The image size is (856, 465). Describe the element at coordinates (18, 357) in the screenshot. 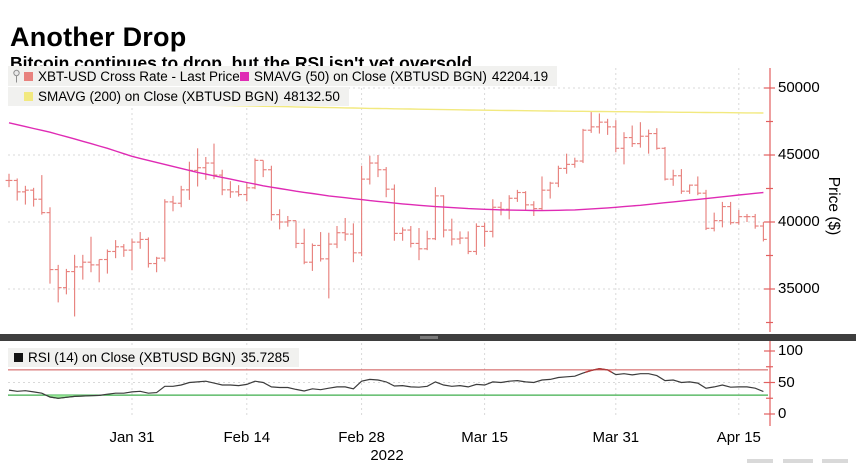

I see `rsi-swatch` at that location.